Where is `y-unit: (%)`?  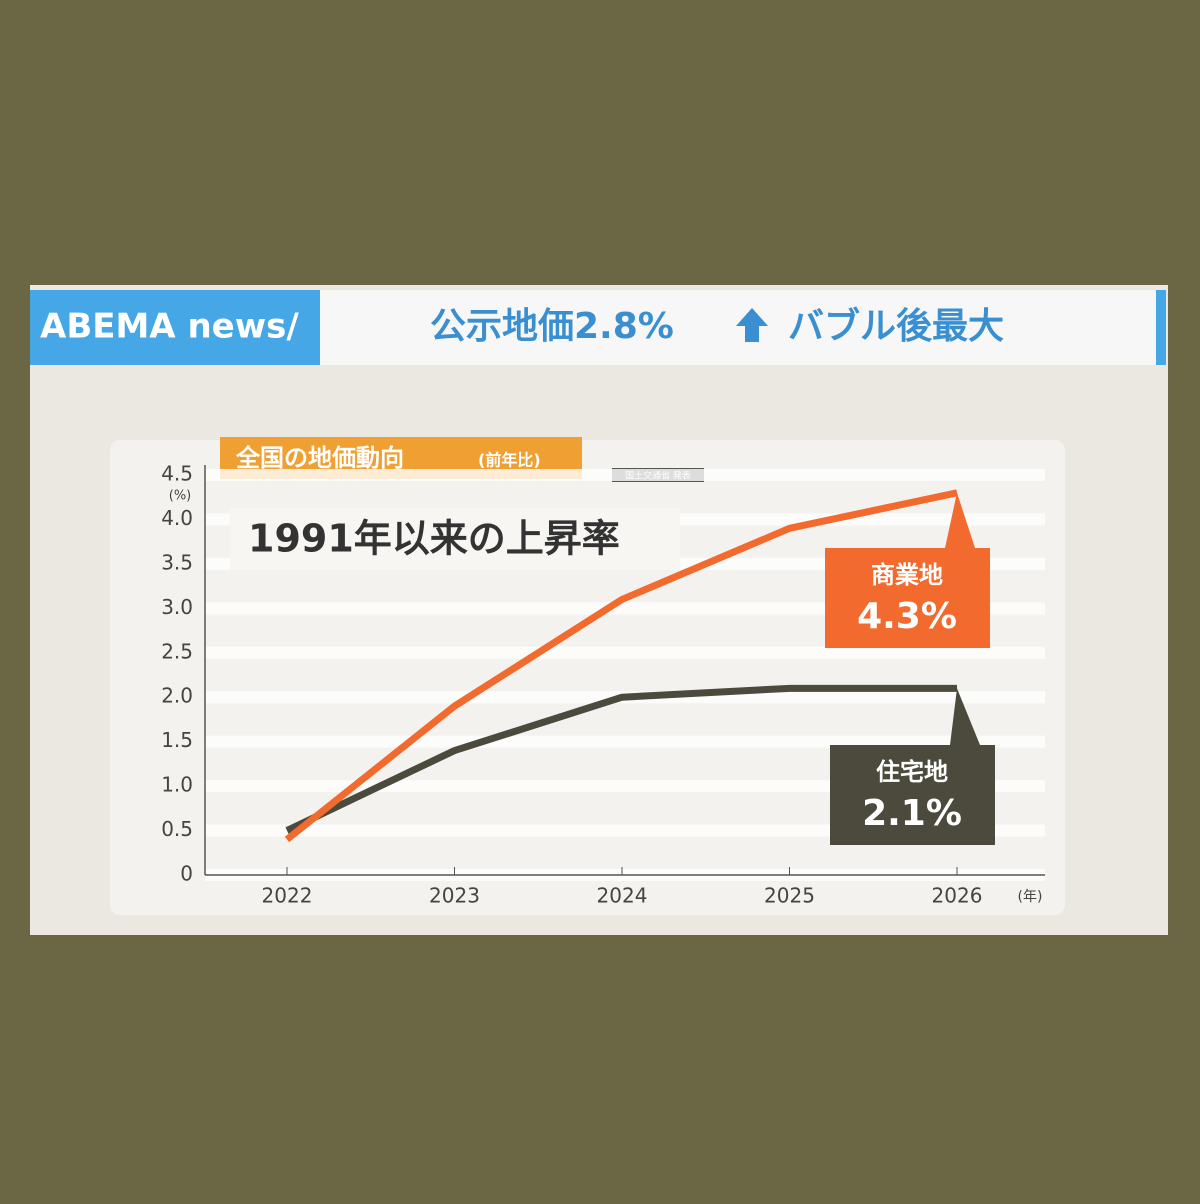
y-unit: (%) is located at coordinates (180, 496).